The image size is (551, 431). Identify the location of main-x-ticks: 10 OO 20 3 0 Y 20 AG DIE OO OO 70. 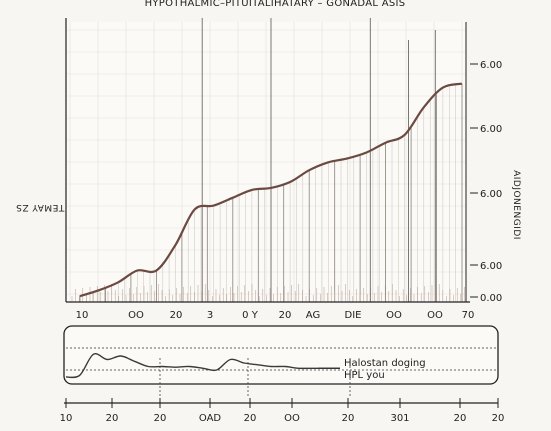
(275, 315).